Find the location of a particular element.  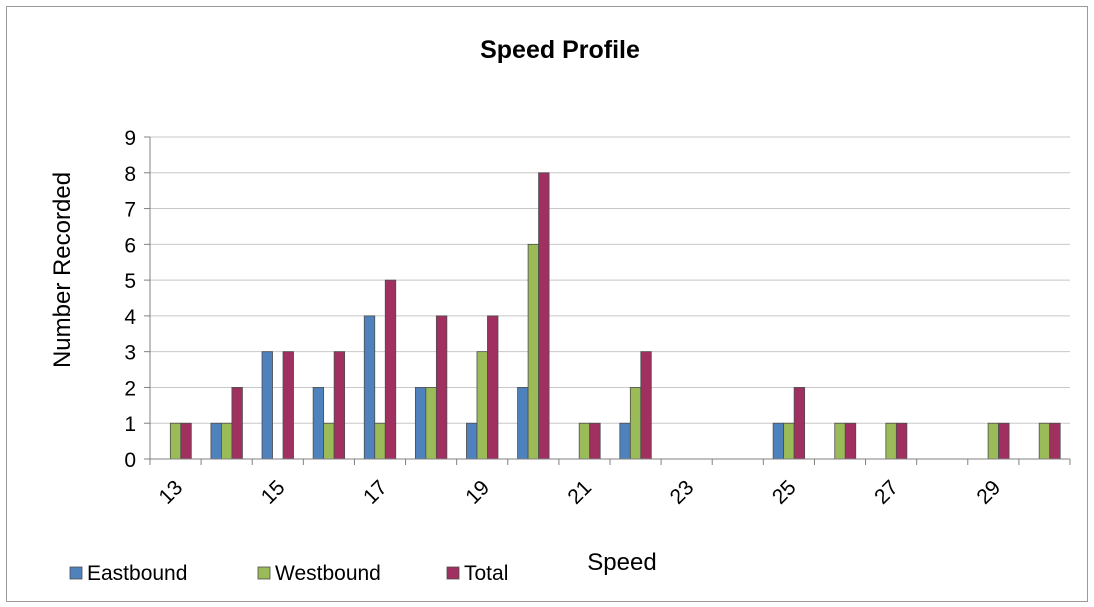

legend-label-westbound: Westbound is located at coordinates (328, 573).